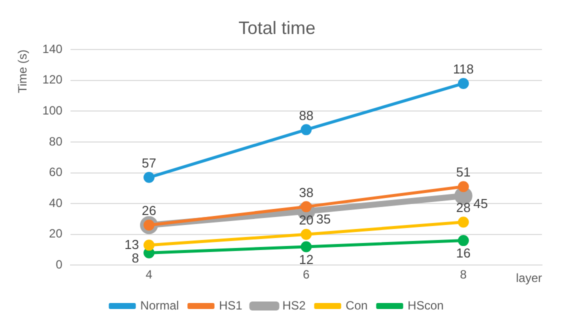 The image size is (580, 330). Describe the element at coordinates (59, 265) in the screenshot. I see `y-tick-label: 0` at that location.